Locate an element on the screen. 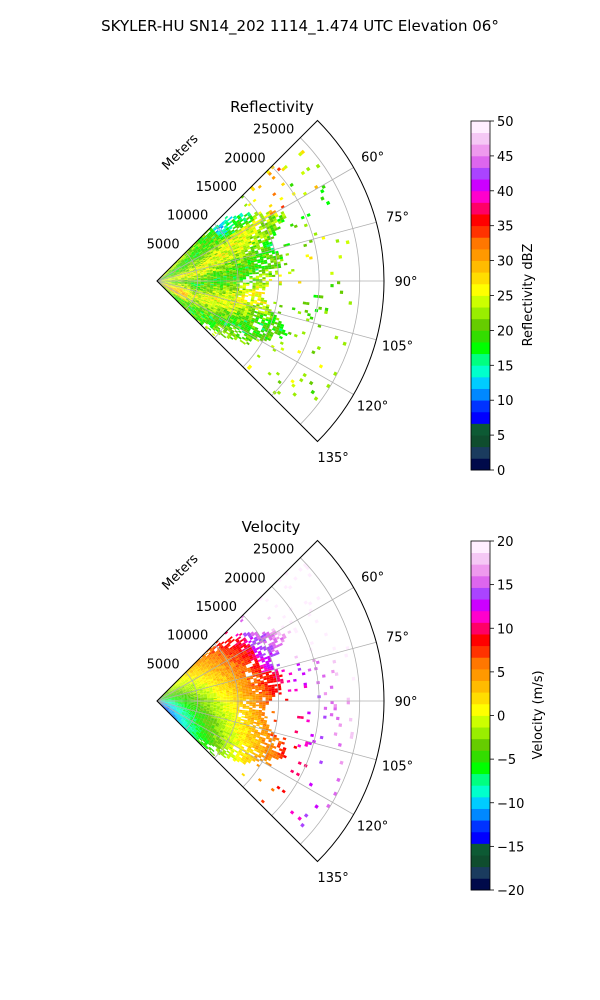  reflectivity-sector-frame is located at coordinates (270, 281).